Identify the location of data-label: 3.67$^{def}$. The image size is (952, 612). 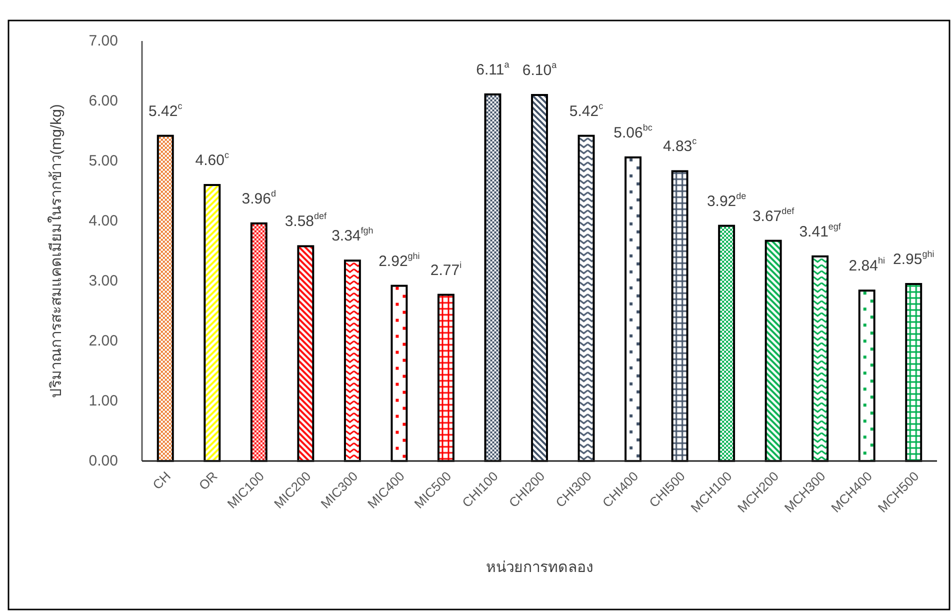
(773, 215).